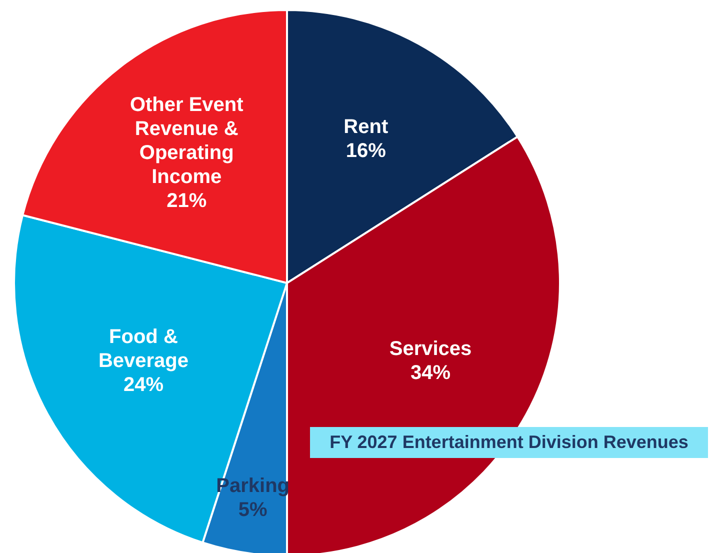 The width and height of the screenshot is (719, 553). I want to click on slice-label: Food & Beverage, so click(143, 349).